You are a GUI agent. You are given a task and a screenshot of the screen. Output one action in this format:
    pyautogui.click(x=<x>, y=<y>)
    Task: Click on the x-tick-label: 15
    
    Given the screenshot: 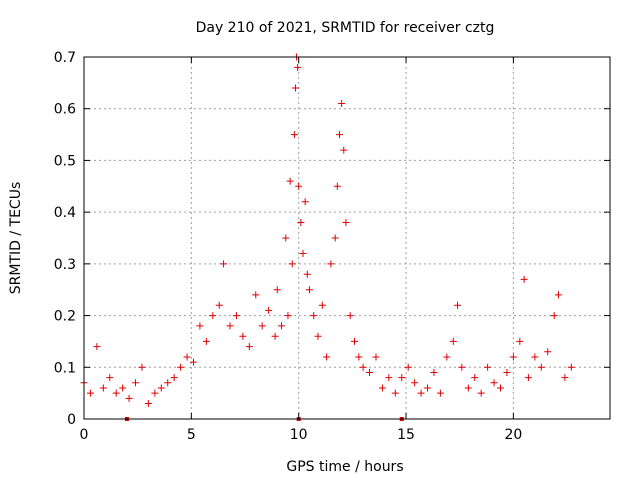 What is the action you would take?
    pyautogui.click(x=406, y=435)
    